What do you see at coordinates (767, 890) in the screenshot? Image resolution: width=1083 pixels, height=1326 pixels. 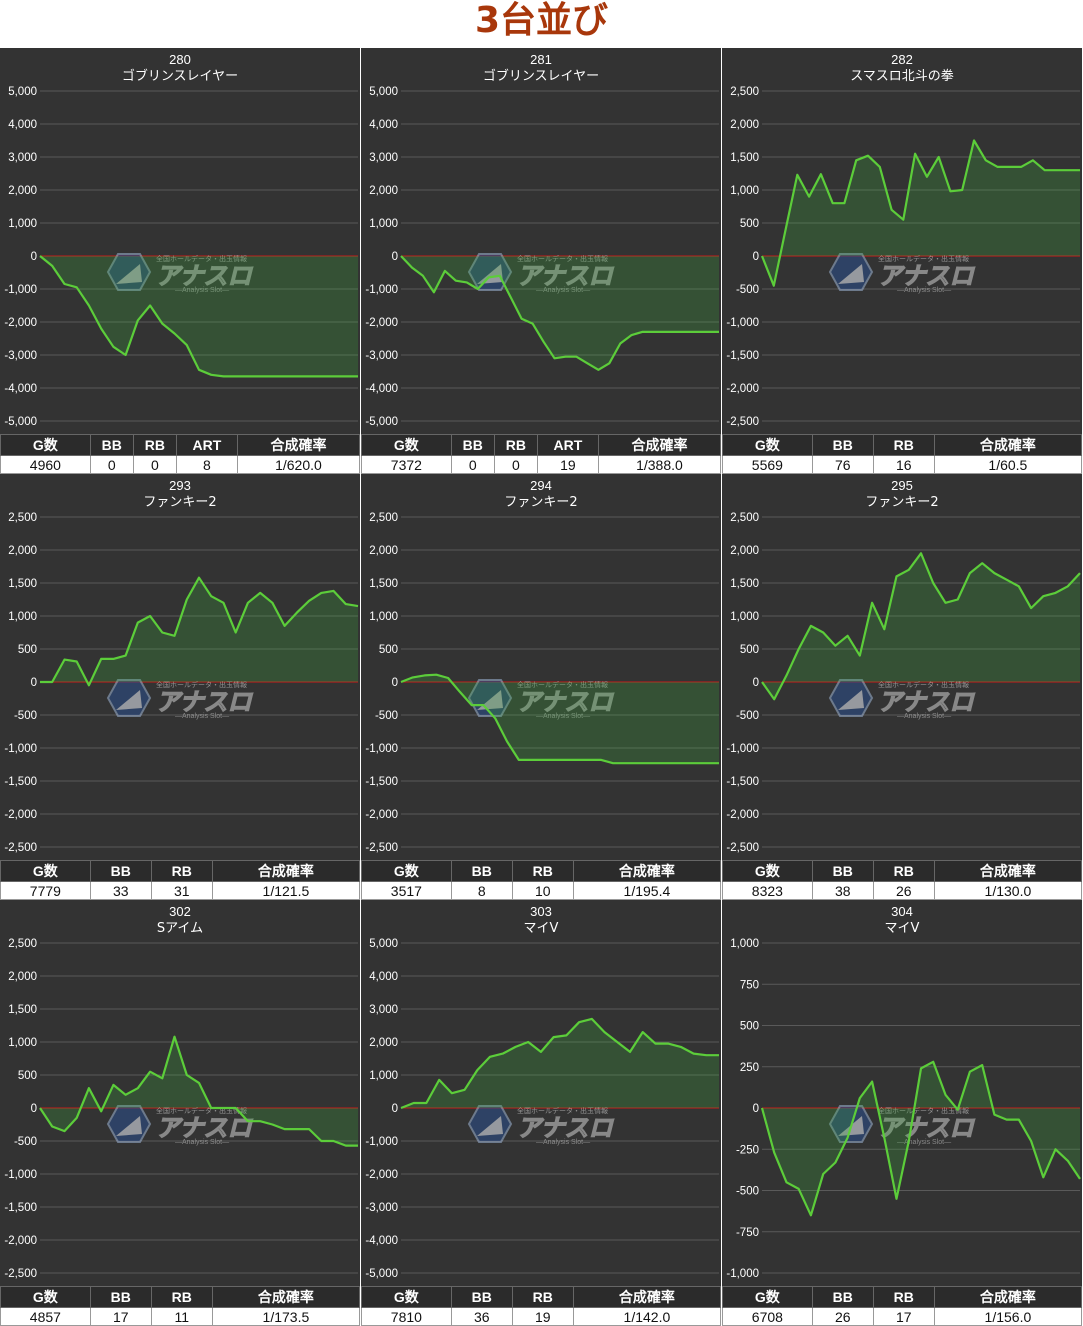 I see `stats-value: 8323` at bounding box center [767, 890].